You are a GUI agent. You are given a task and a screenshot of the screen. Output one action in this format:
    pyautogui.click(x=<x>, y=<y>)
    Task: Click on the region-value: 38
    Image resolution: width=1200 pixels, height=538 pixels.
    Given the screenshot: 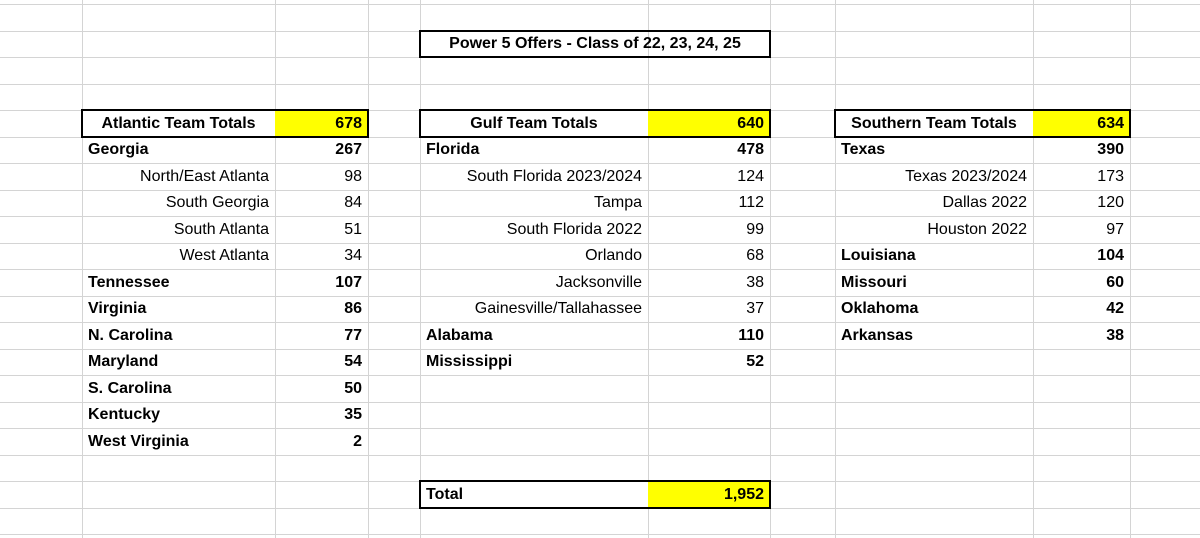 What is the action you would take?
    pyautogui.click(x=1115, y=335)
    